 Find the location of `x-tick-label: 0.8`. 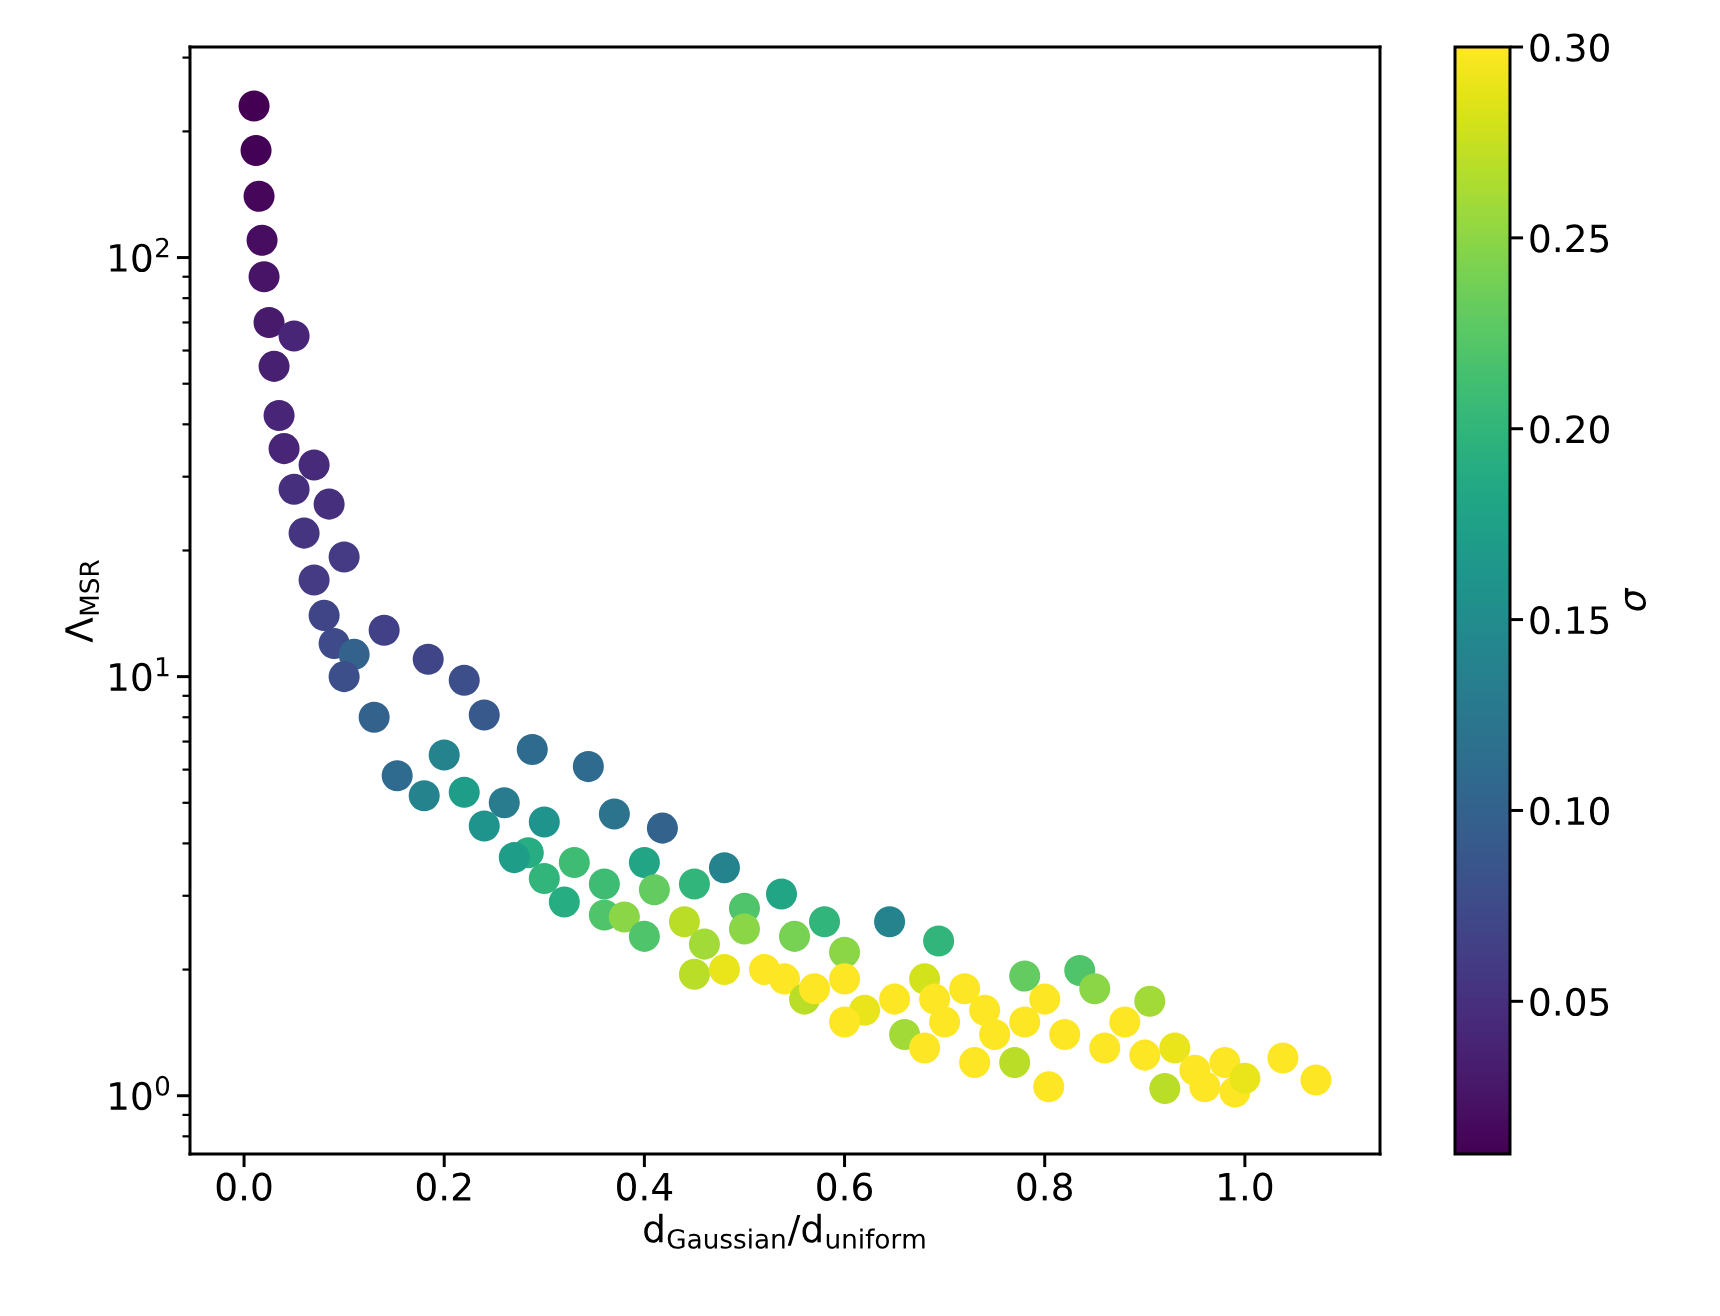

x-tick-label: 0.8 is located at coordinates (1044, 1186).